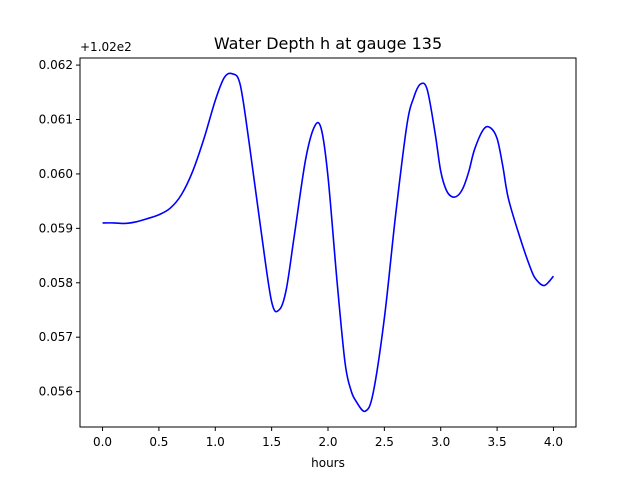 Image resolution: width=640 pixels, height=480 pixels. I want to click on x-tick-label: 0.0, so click(102, 442).